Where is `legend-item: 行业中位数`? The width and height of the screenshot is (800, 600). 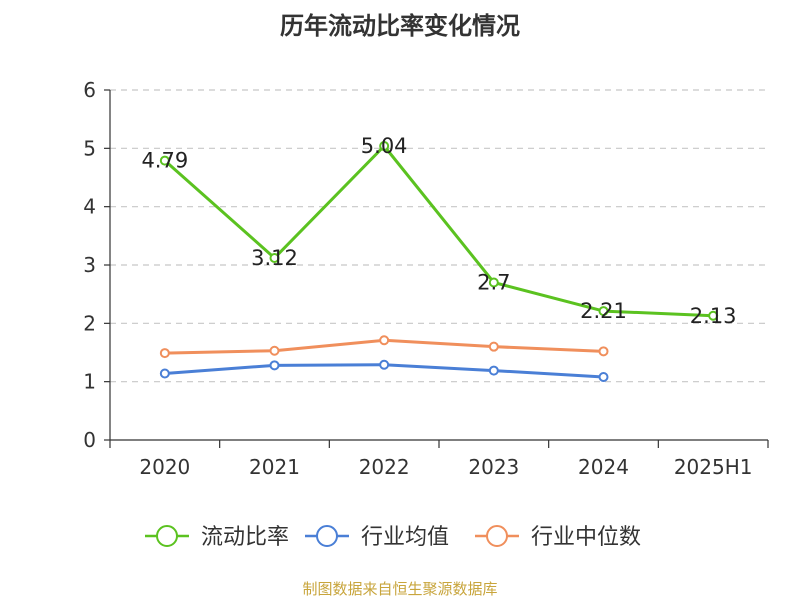 legend-item: 行业中位数 is located at coordinates (558, 537).